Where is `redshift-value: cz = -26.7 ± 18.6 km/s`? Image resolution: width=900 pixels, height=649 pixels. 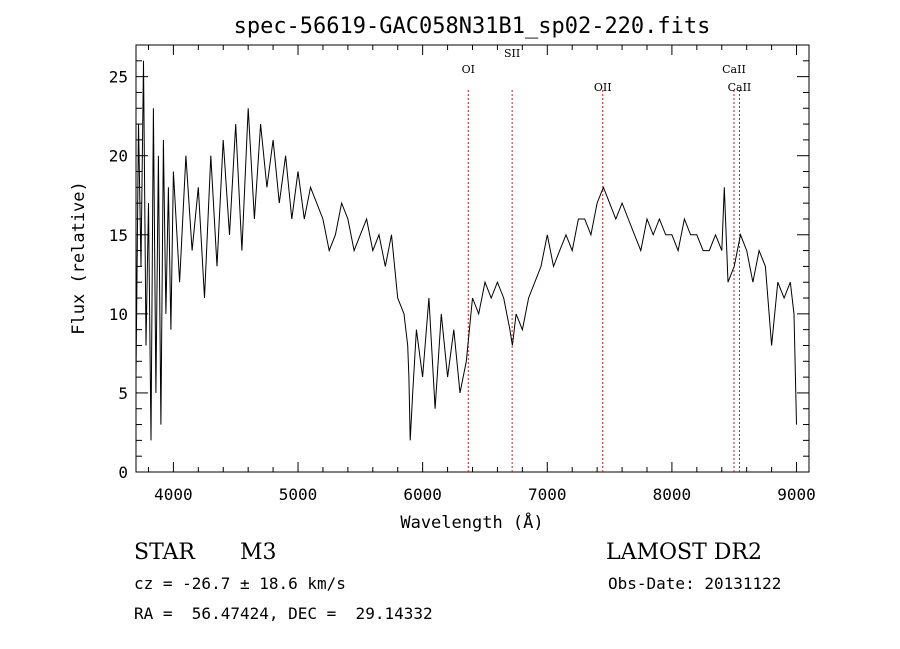 redshift-value: cz = -26.7 ± 18.6 km/s is located at coordinates (240, 583).